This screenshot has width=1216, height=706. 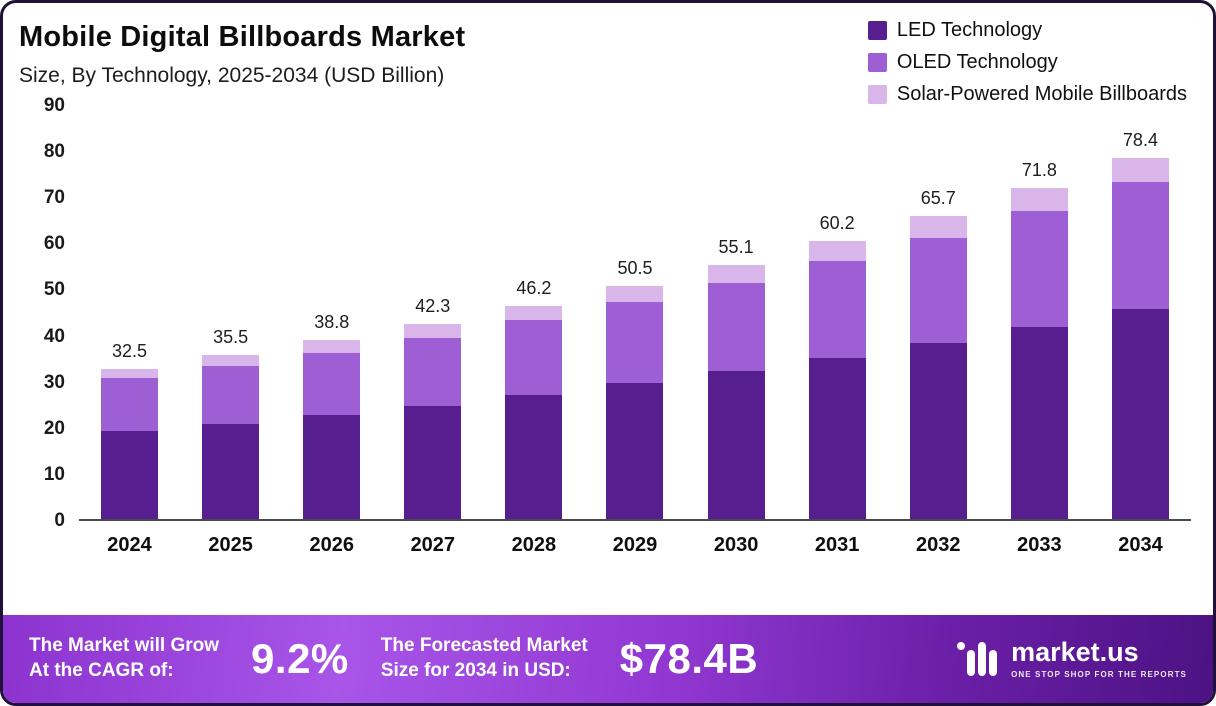 I want to click on y-tick-label: 30, so click(x=54, y=382).